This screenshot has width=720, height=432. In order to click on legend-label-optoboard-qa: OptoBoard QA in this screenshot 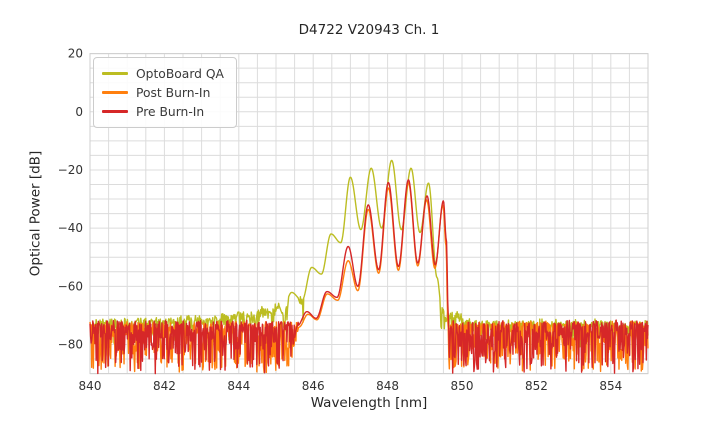, I will do `click(180, 73)`.